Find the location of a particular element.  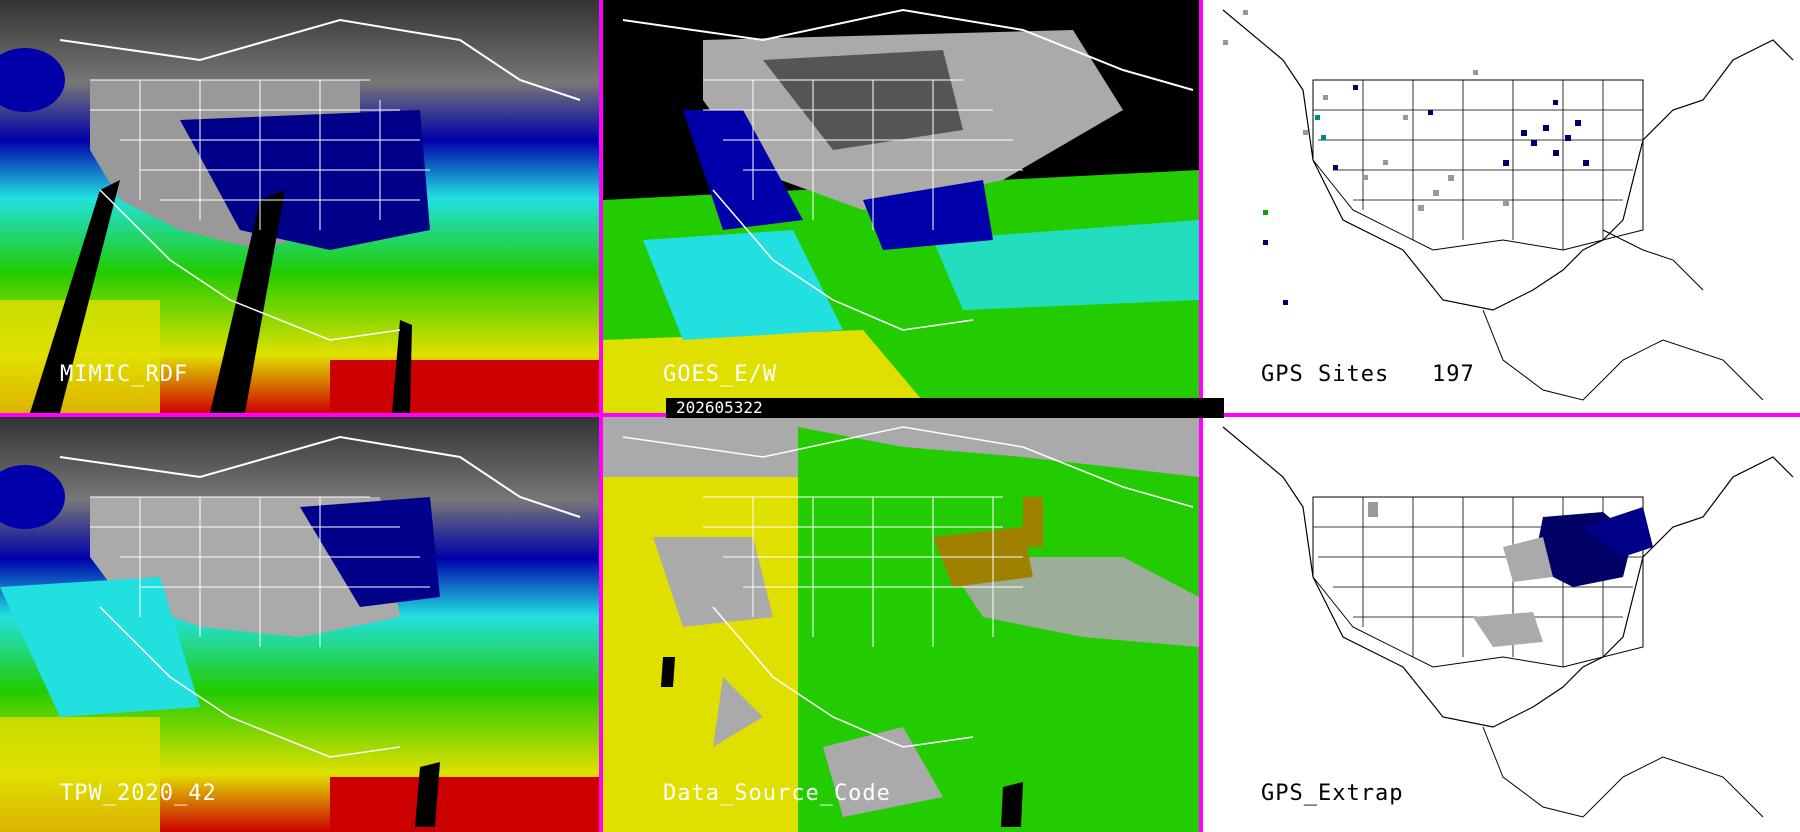

panel-label: MIMIC_RDF is located at coordinates (124, 374).